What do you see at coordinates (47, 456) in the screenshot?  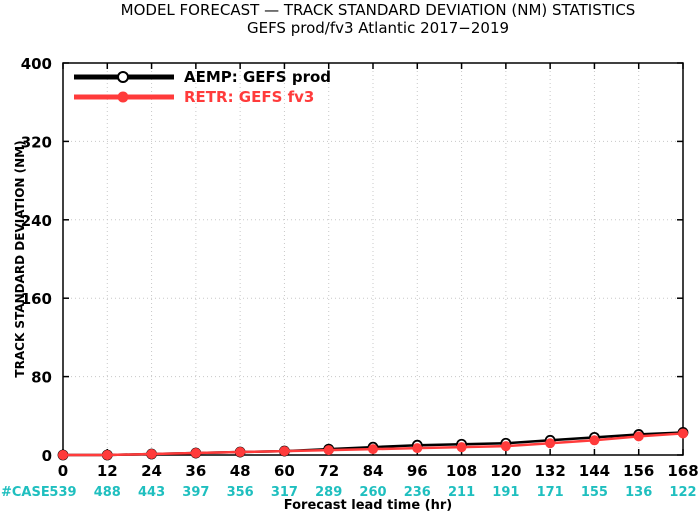 I see `y-tick-label: 0` at bounding box center [47, 456].